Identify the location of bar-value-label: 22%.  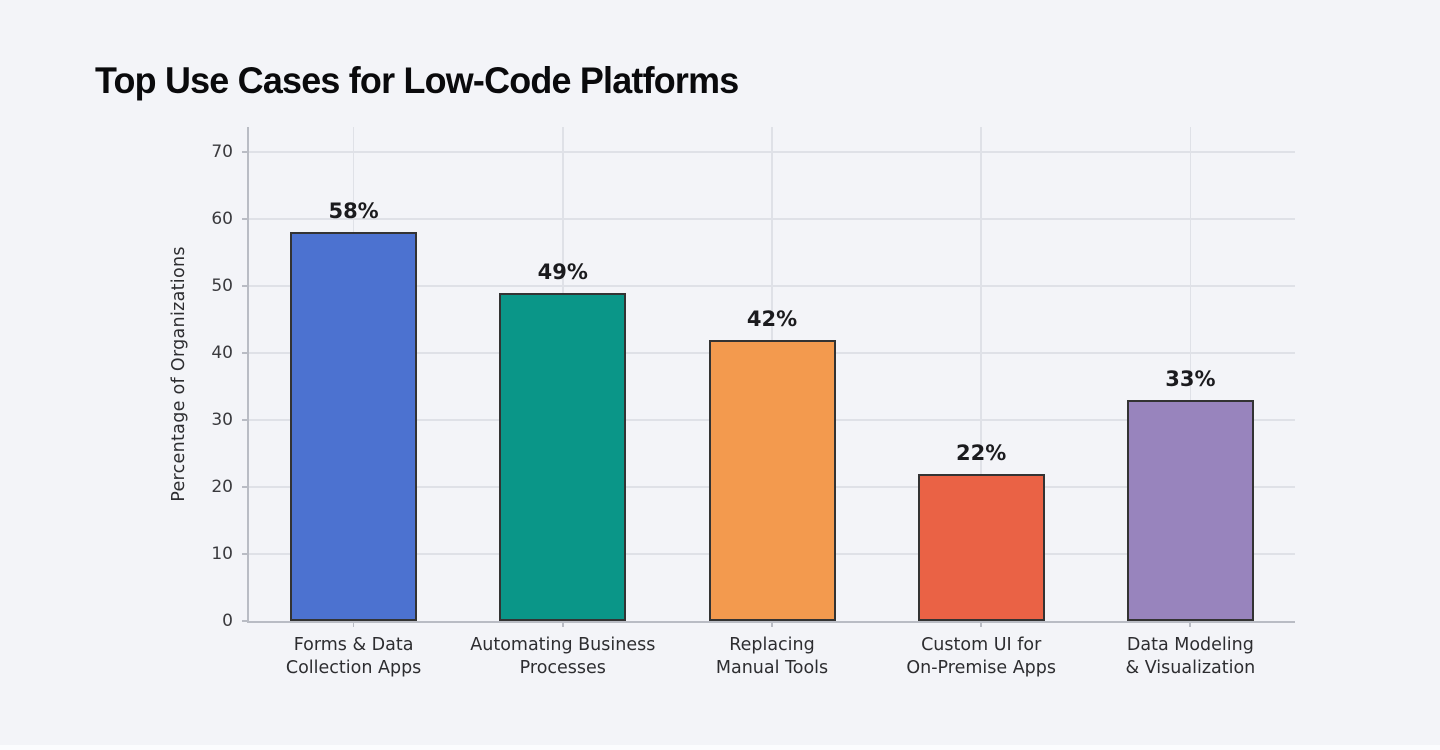
(981, 452).